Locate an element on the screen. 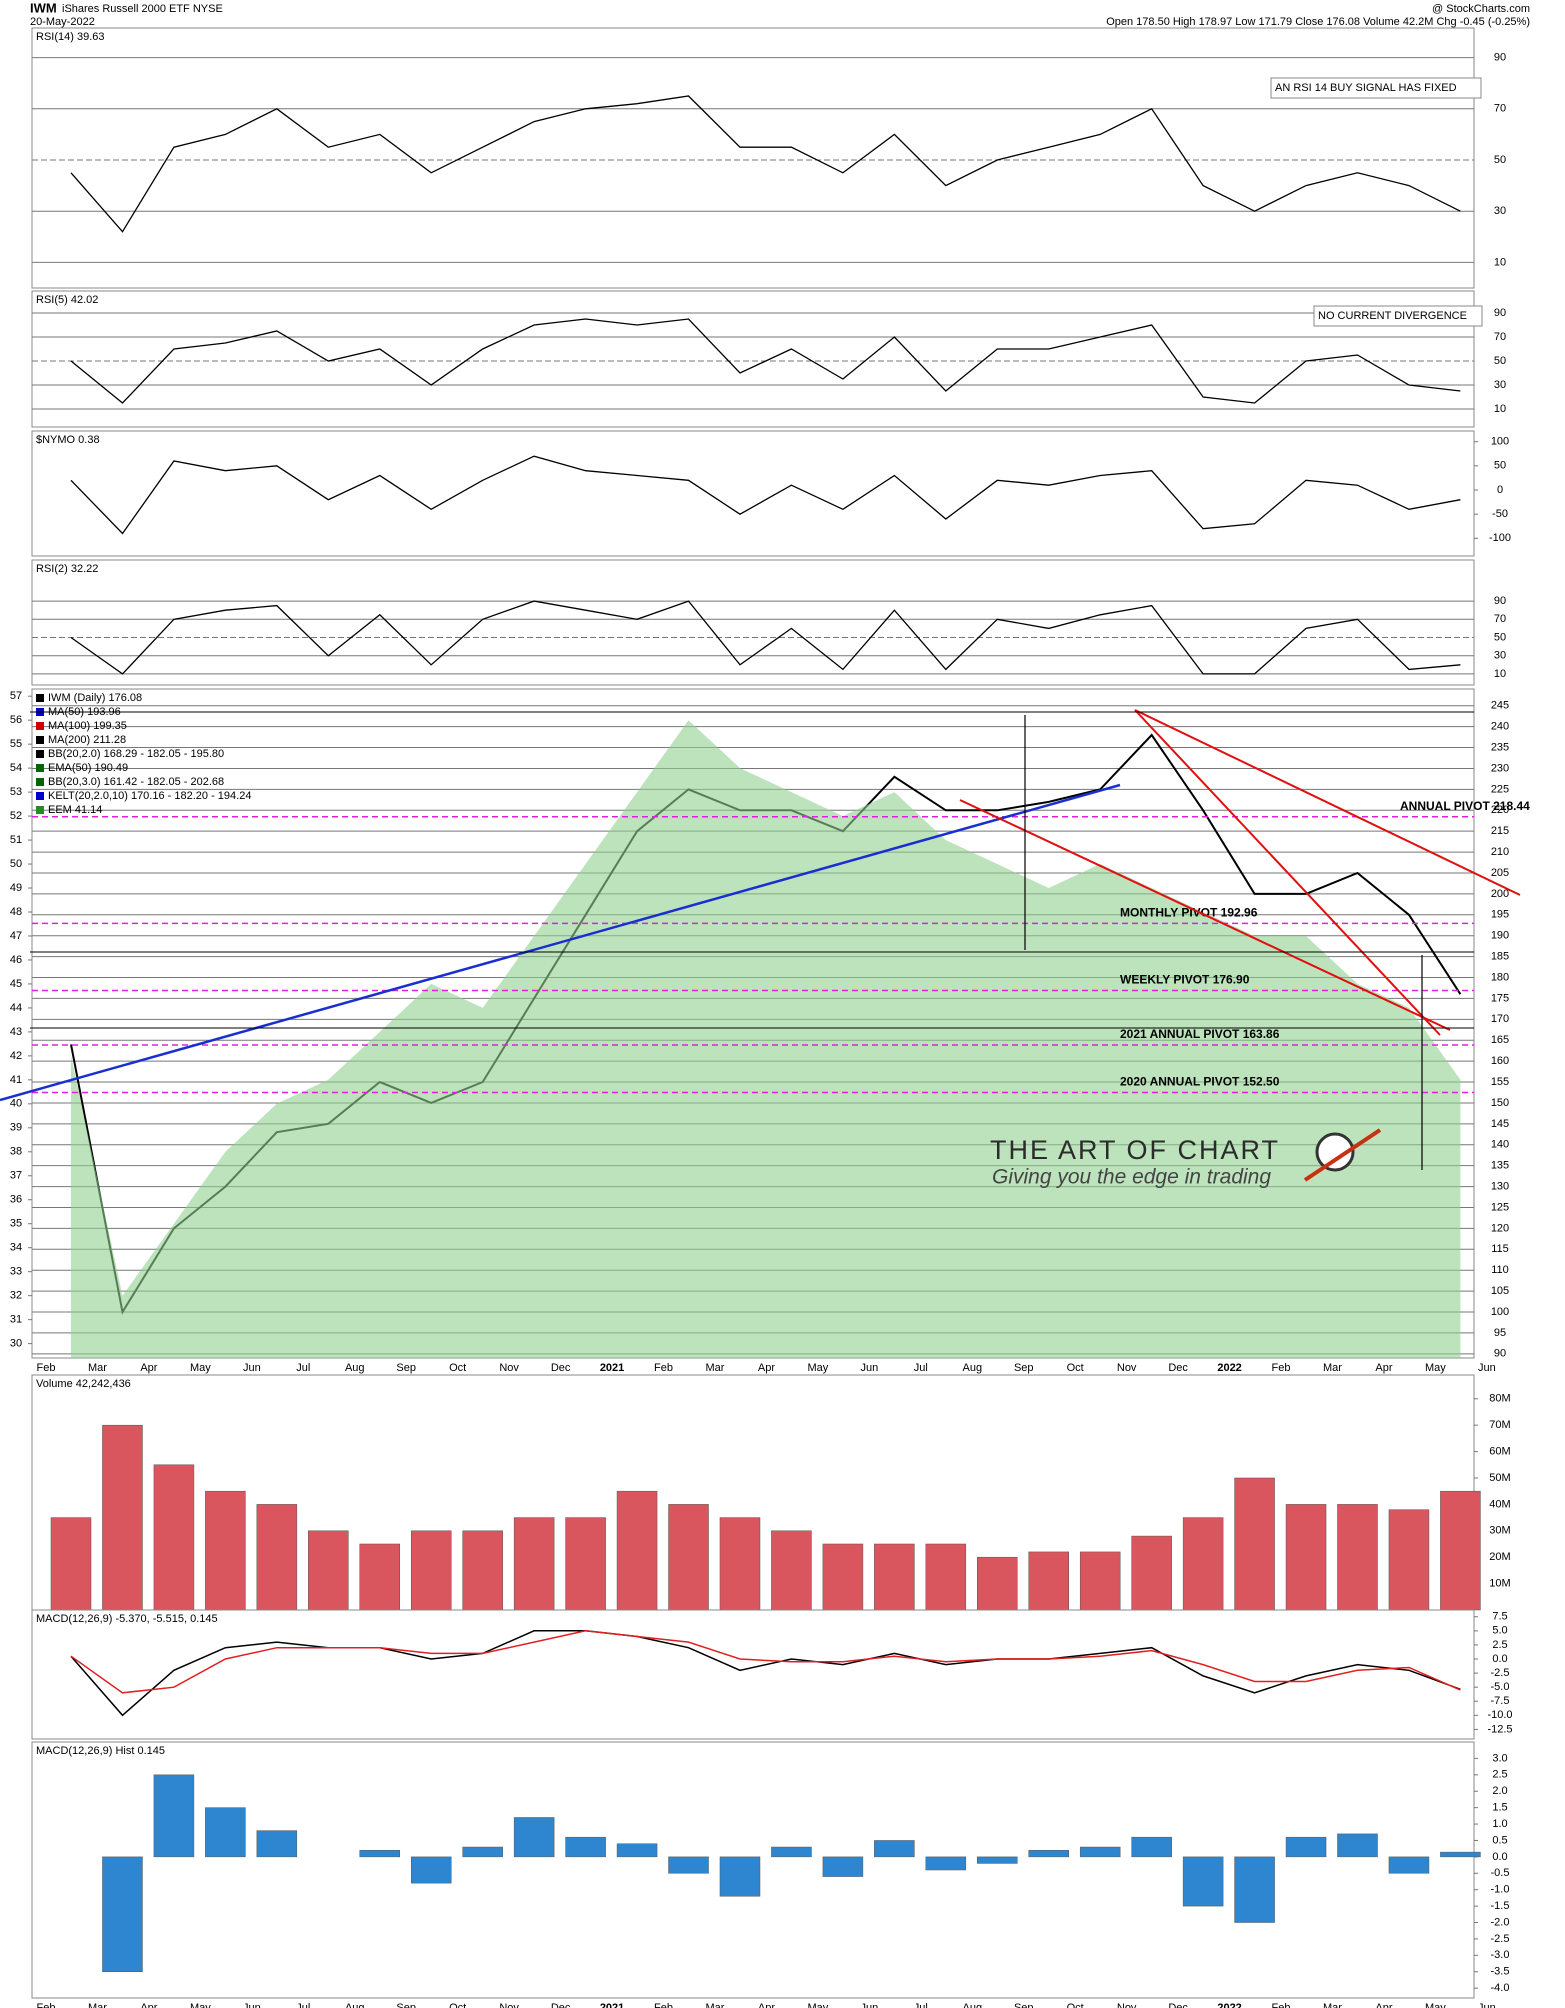 This screenshot has width=1565, height=2008. y-tick-label: 145 is located at coordinates (1500, 1124).